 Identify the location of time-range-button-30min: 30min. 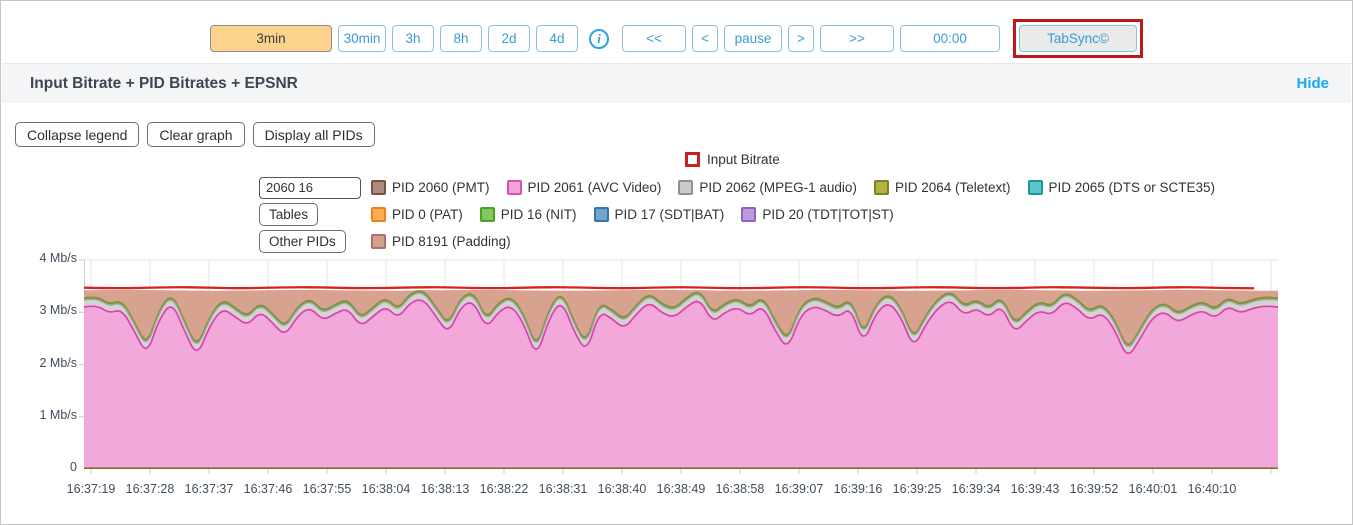
(362, 38).